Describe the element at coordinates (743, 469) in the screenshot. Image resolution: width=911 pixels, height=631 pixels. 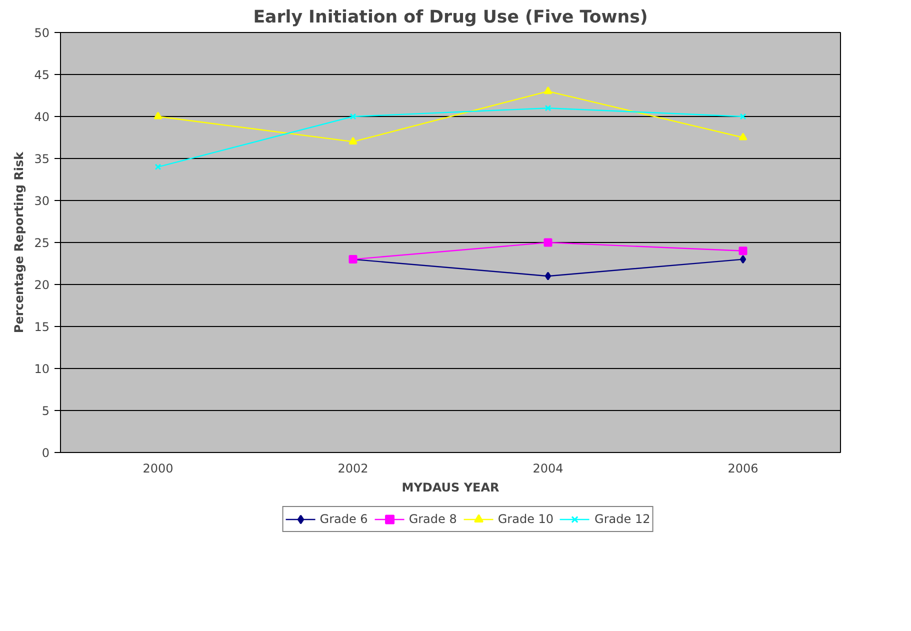
I see `x-tick-label: 2006` at that location.